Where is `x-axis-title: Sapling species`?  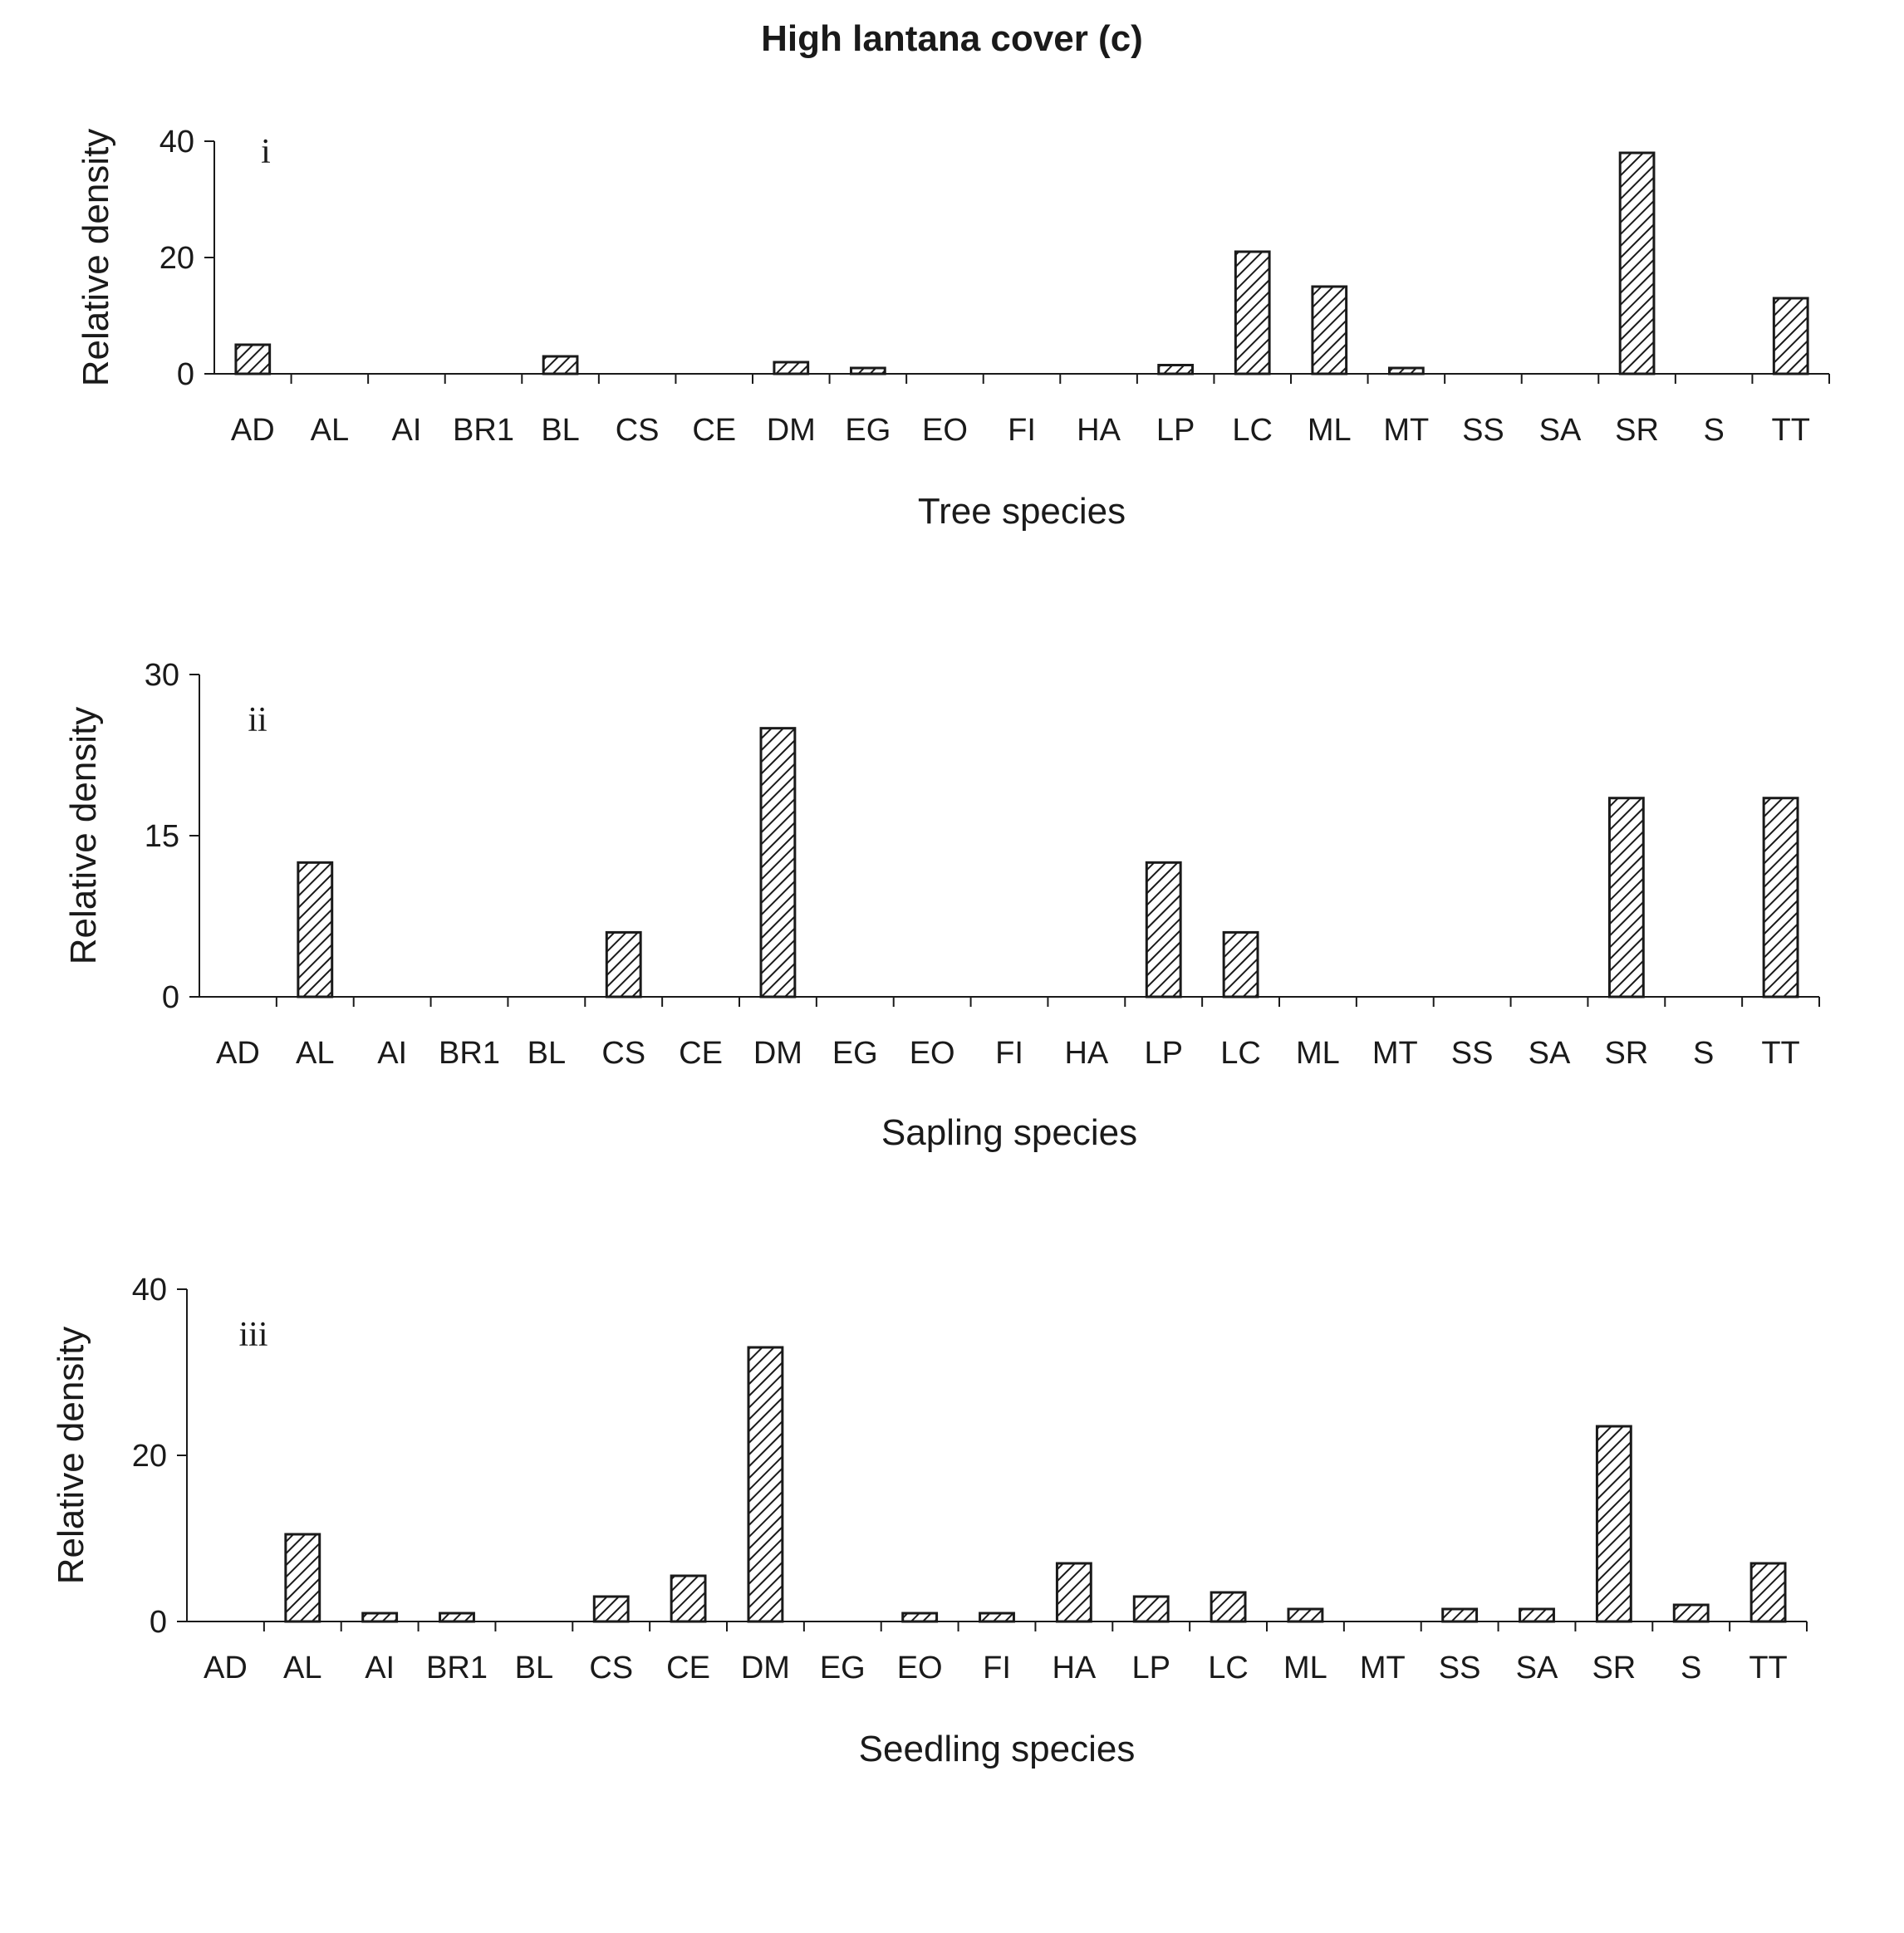 x-axis-title: Sapling species is located at coordinates (1009, 1132).